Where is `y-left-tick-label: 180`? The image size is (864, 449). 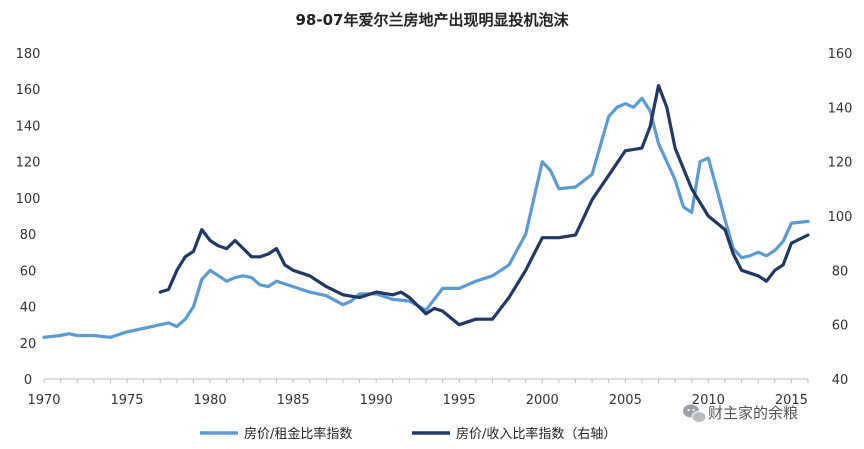
y-left-tick-label: 180 is located at coordinates (28, 54).